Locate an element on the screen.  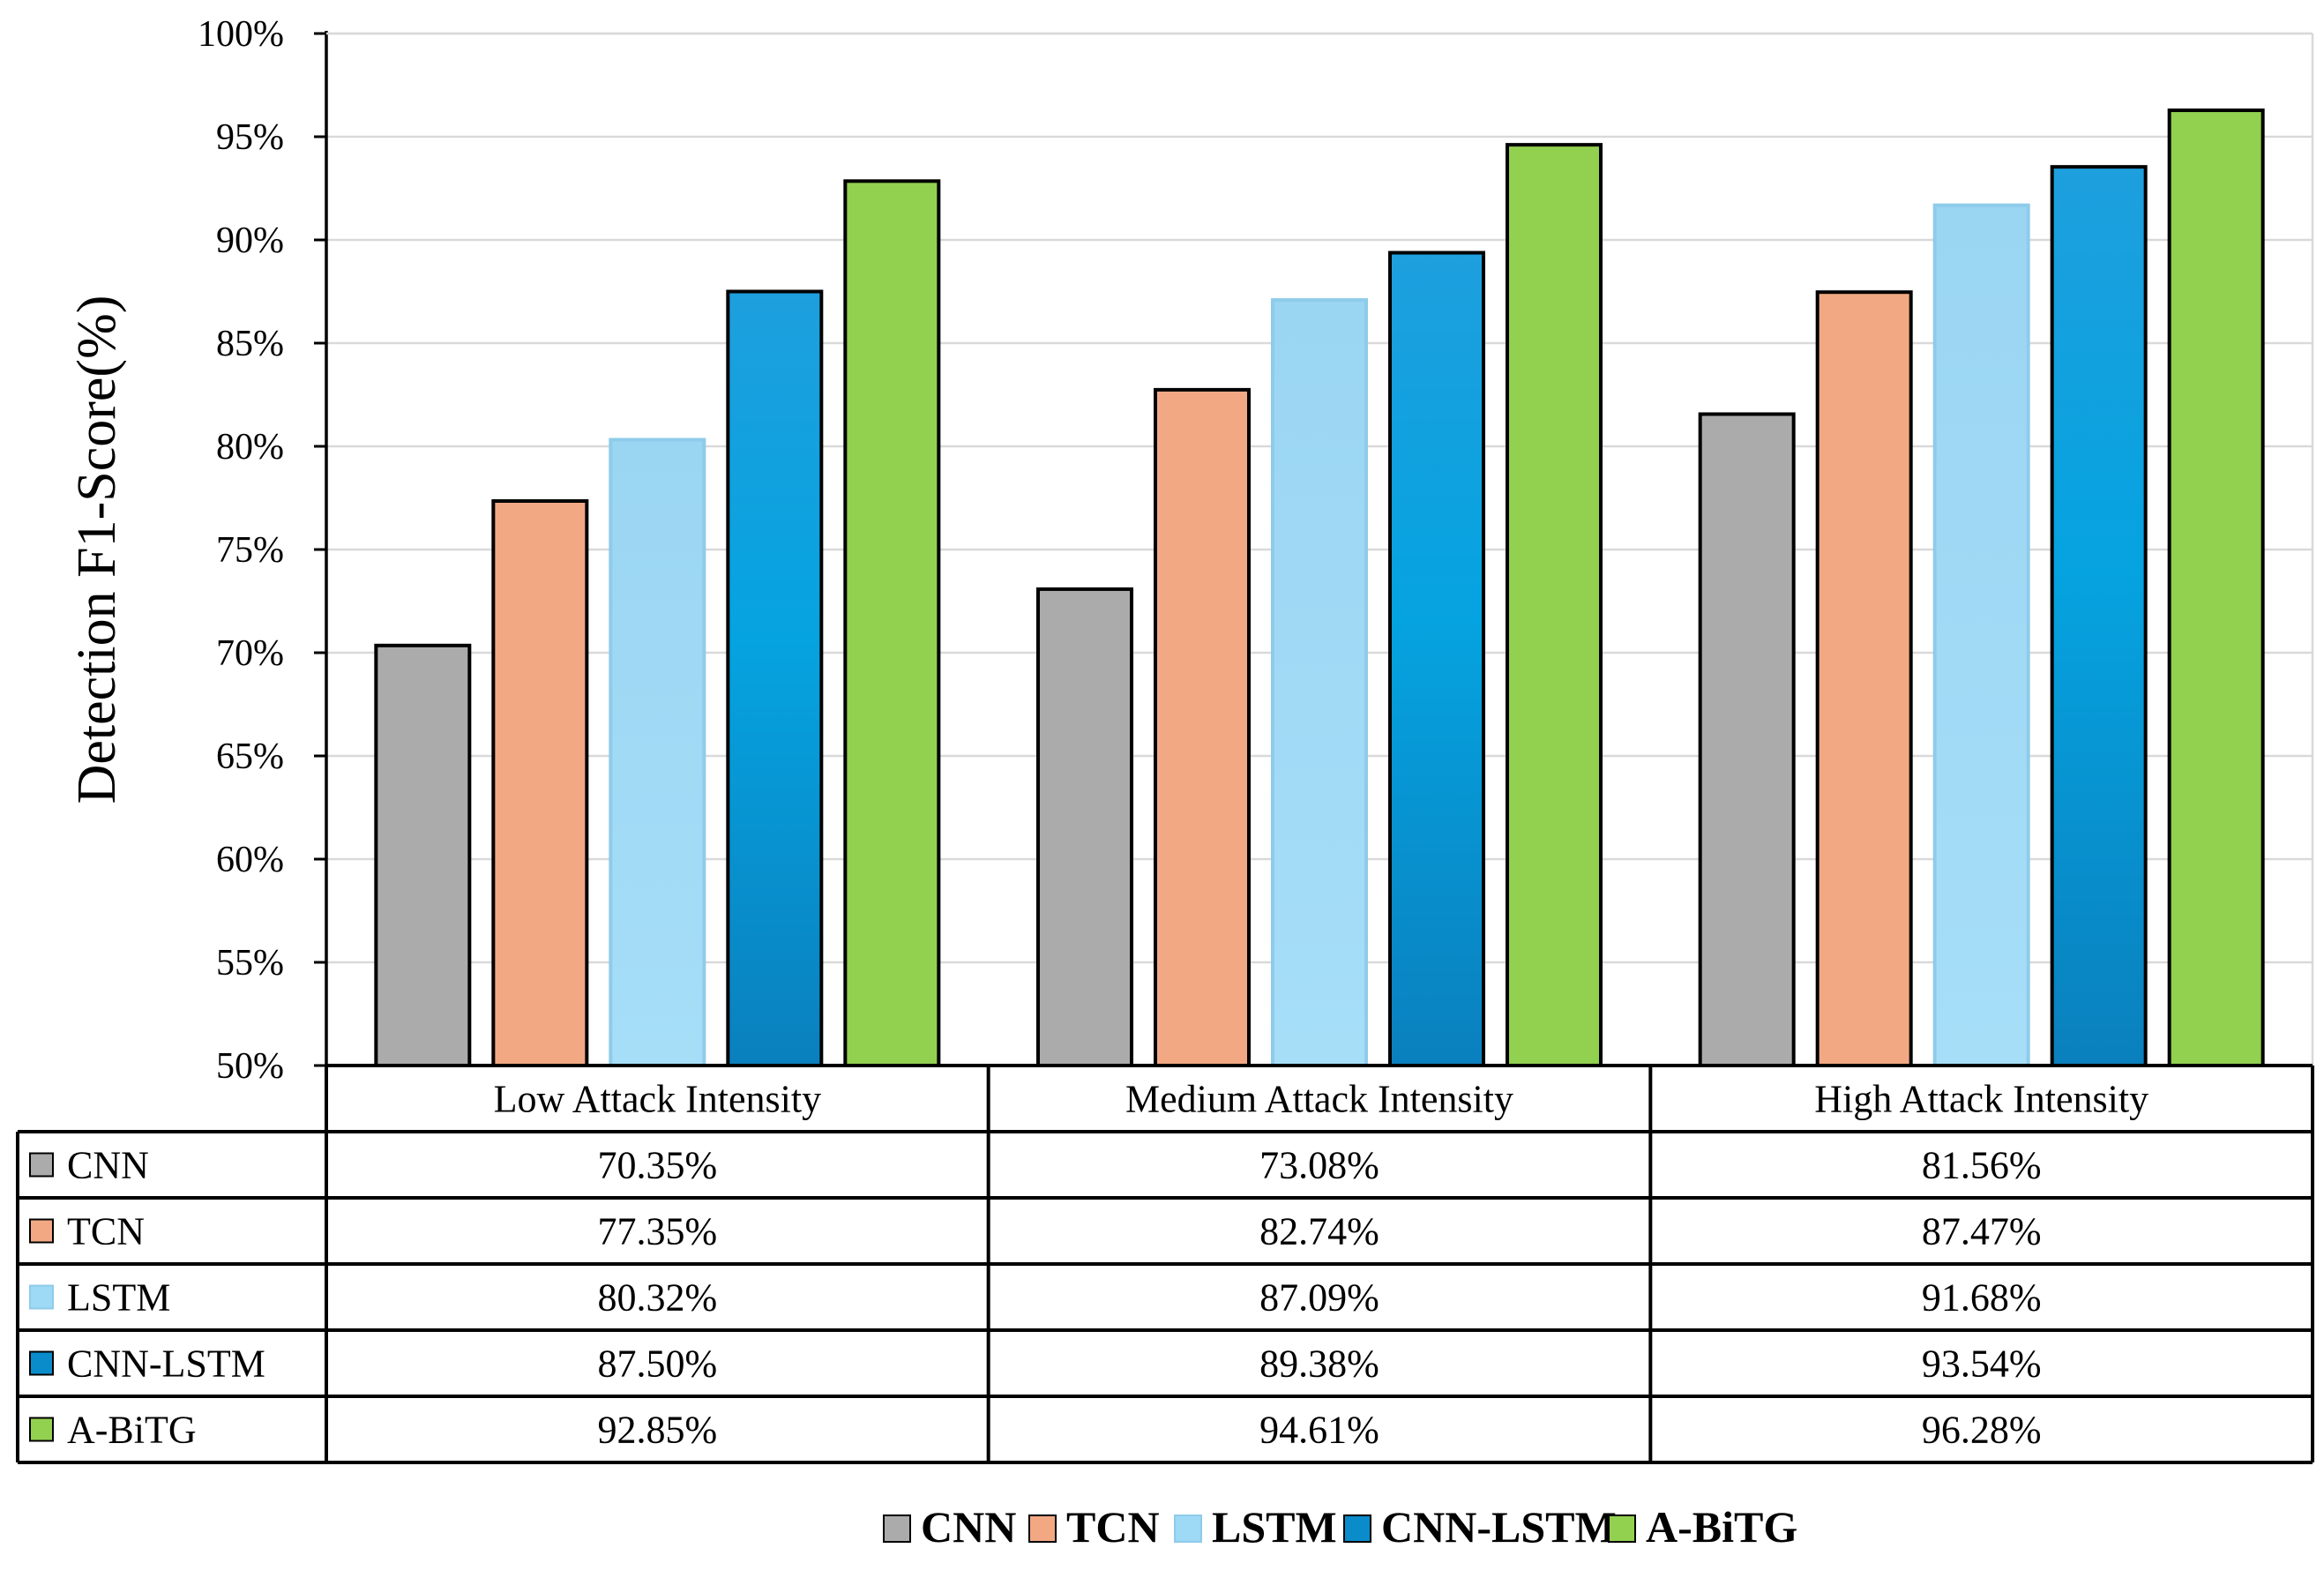
data-label-tcn-medium-attack-intensity: 82.74% is located at coordinates (1319, 1231).